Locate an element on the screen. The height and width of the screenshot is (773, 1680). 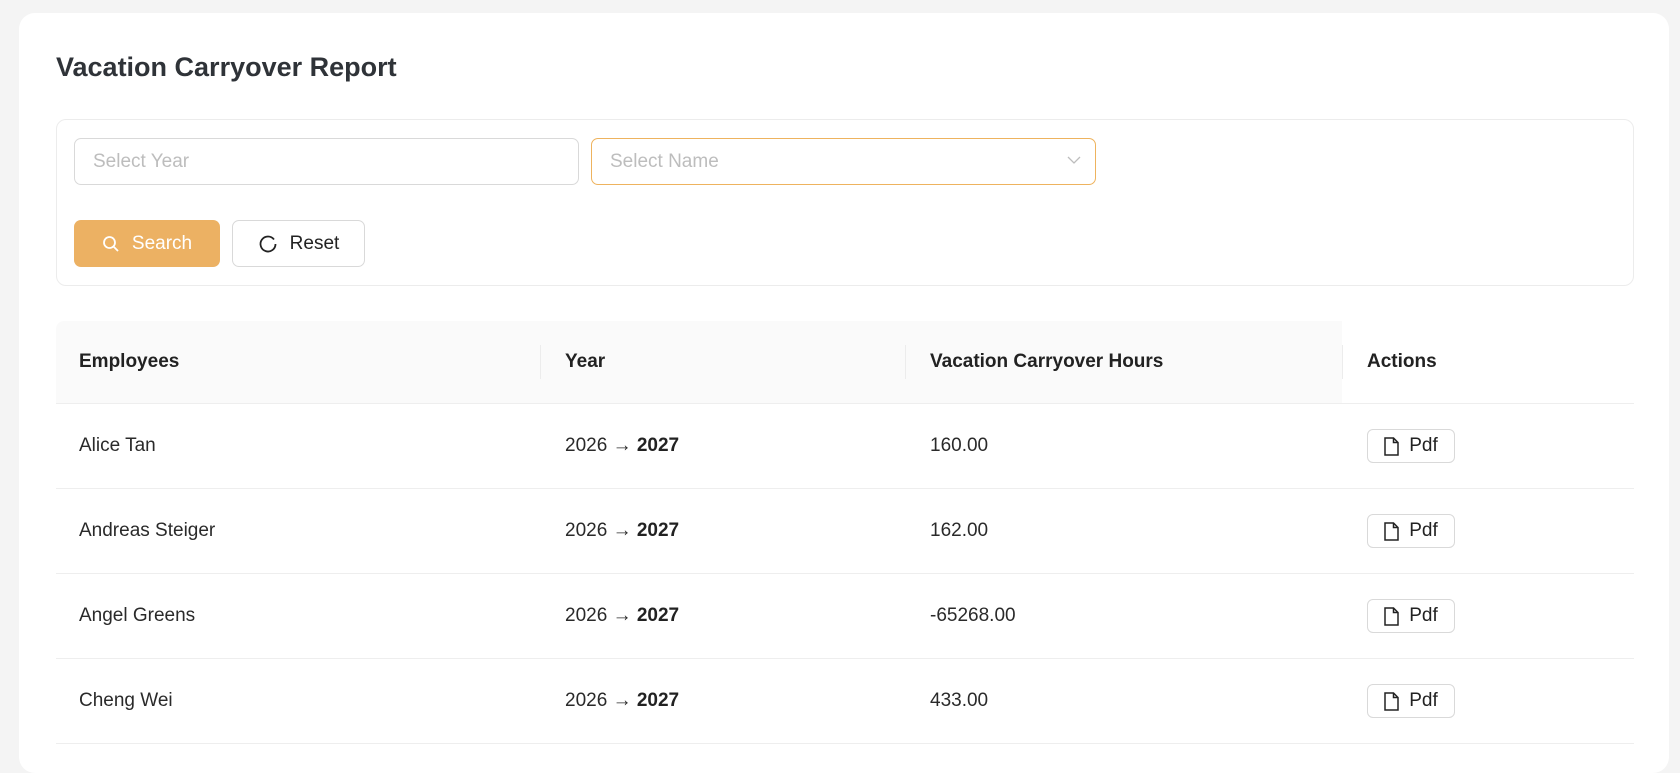
column-header-hours: Vacation Carryover Hours is located at coordinates (1047, 361).